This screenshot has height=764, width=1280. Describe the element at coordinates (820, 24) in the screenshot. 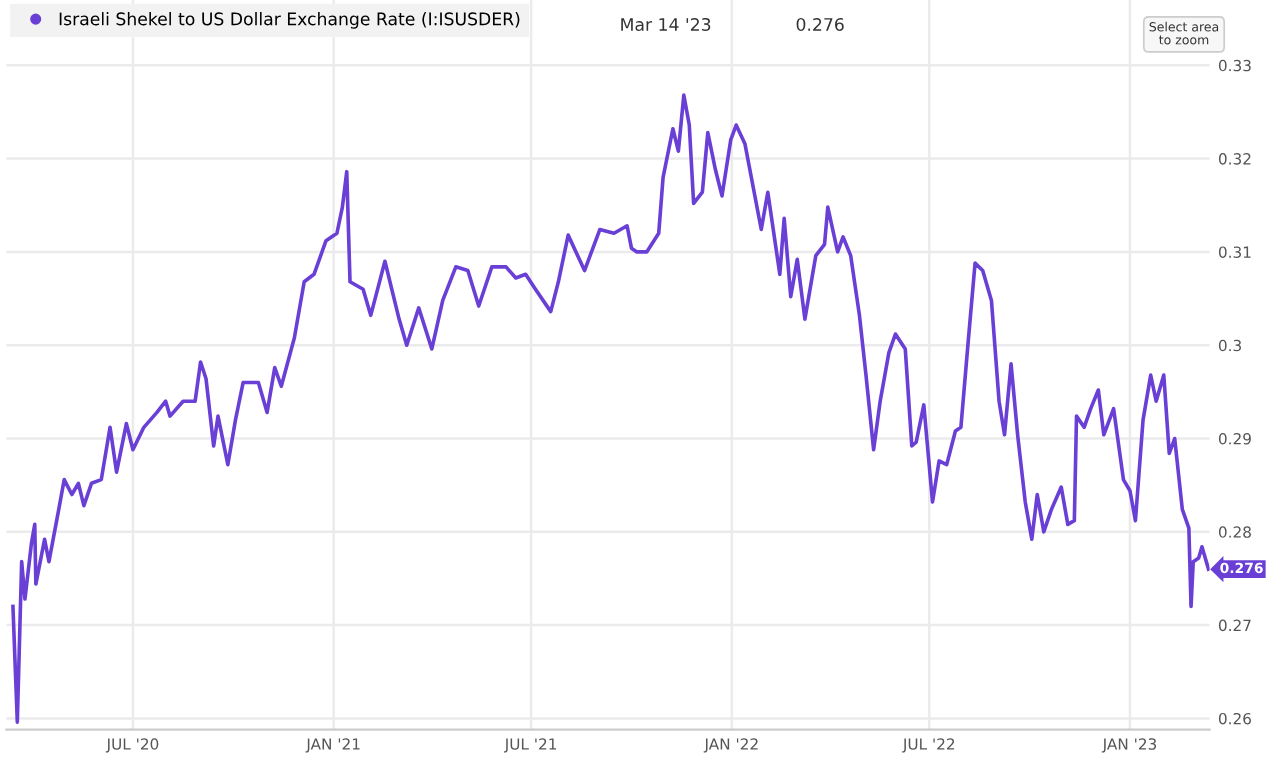

I see `annotation: 0.276` at that location.